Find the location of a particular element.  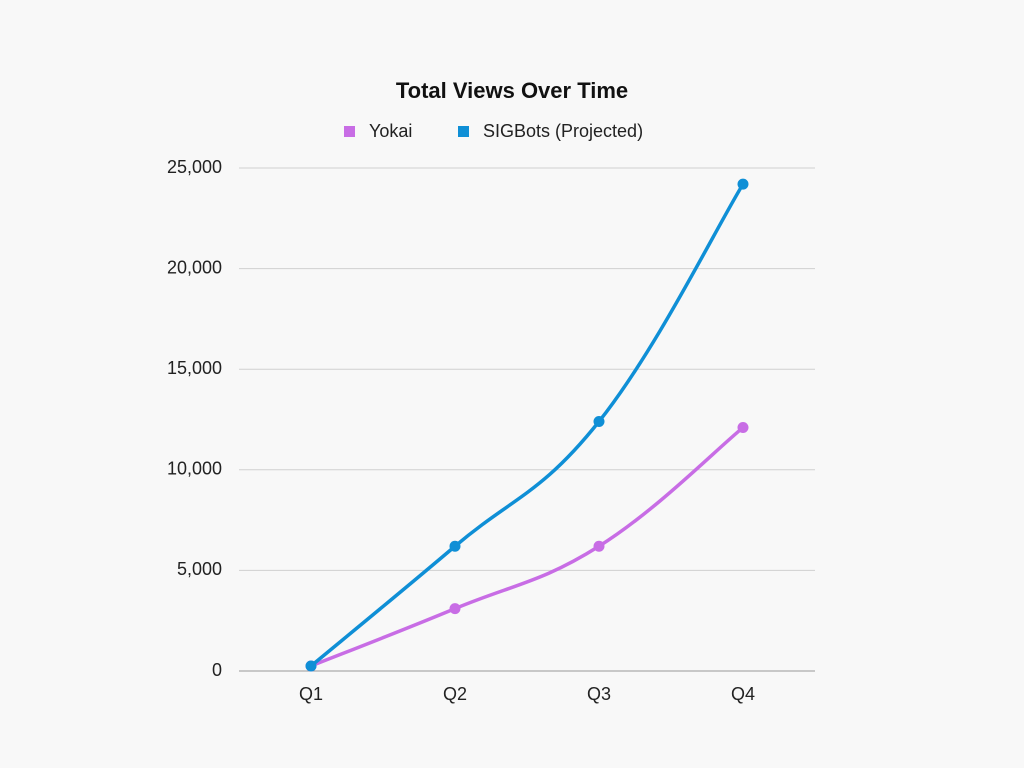

series-line is located at coordinates (527, 547).